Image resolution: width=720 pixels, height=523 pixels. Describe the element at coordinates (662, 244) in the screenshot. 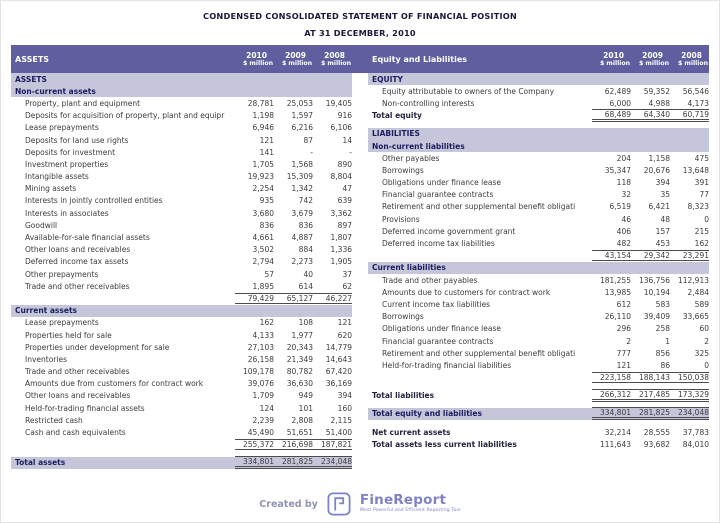

I see `value-2009: 453` at that location.